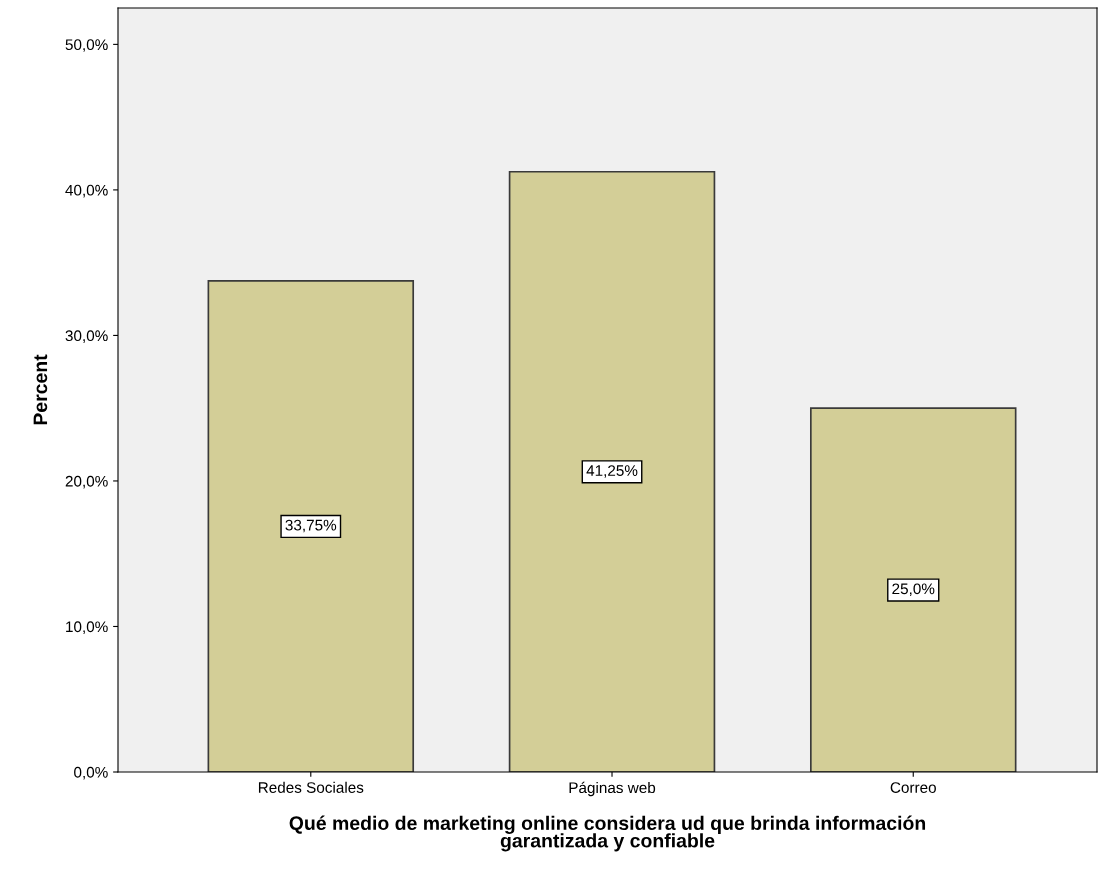 The height and width of the screenshot is (887, 1105). What do you see at coordinates (87, 627) in the screenshot?
I see `y-tick-label: 10,0%` at bounding box center [87, 627].